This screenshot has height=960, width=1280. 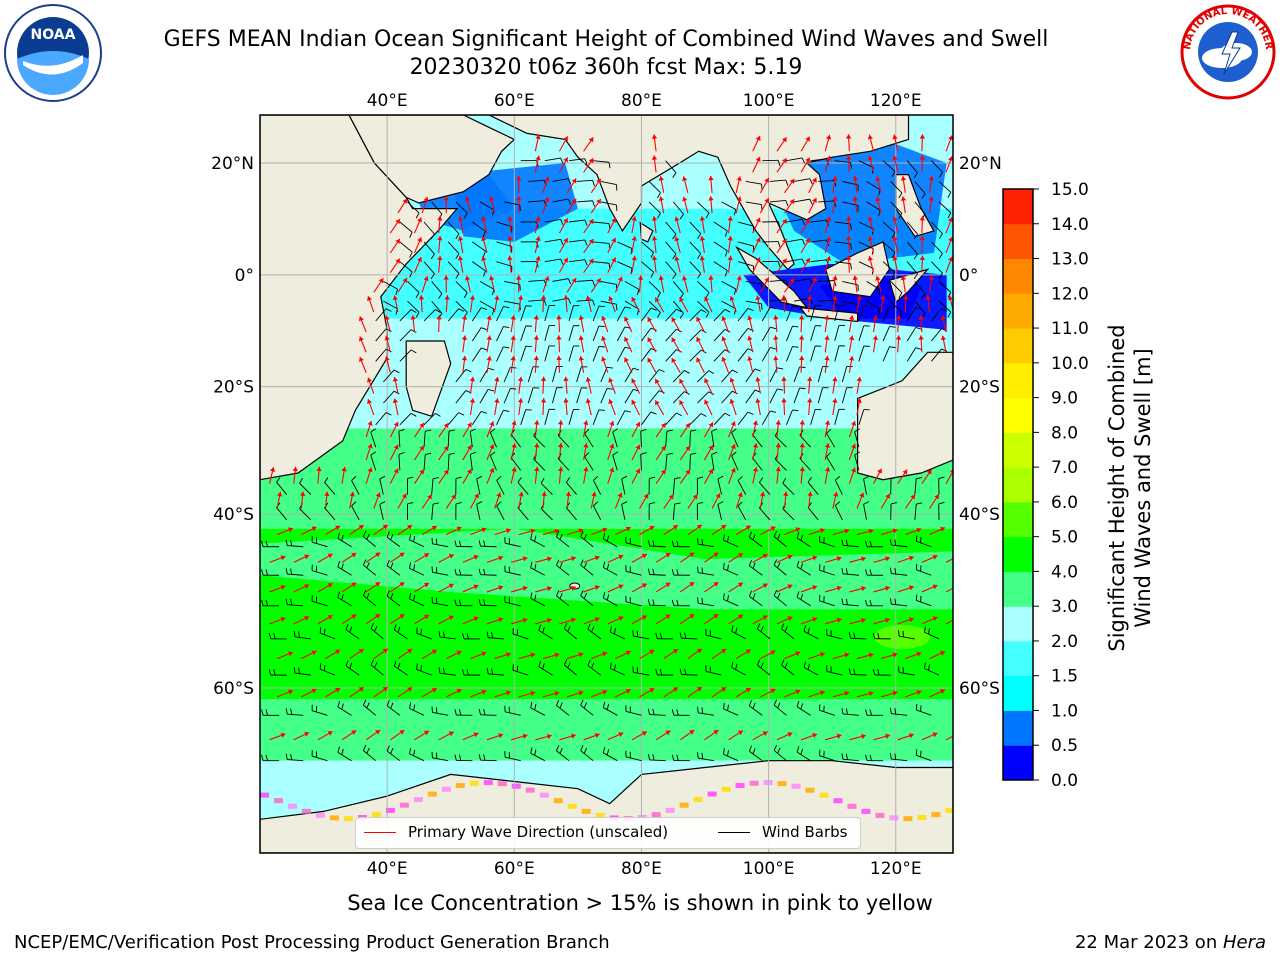 What do you see at coordinates (1070, 364) in the screenshot?
I see `colorbar-tick-label: 10.0` at bounding box center [1070, 364].